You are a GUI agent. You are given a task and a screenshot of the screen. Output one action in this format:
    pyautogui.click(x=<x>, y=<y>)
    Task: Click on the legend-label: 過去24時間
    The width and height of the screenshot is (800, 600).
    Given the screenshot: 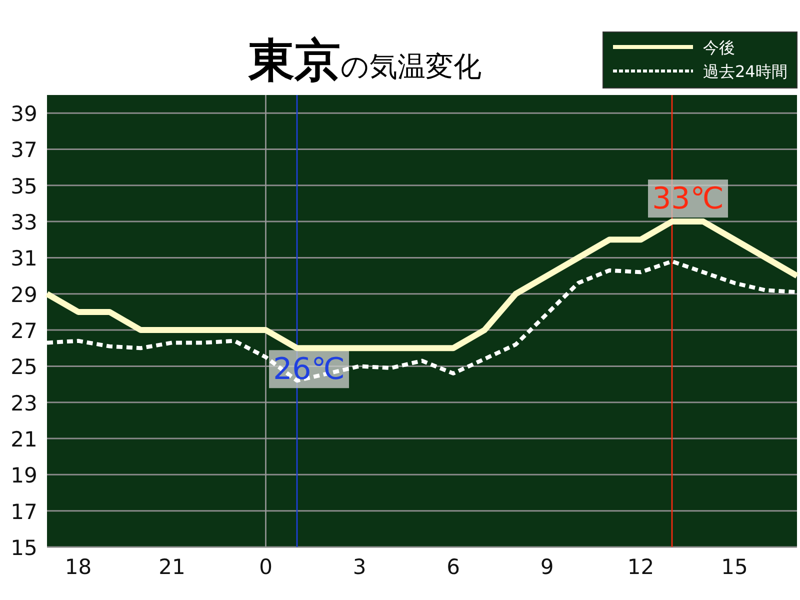 What is the action you would take?
    pyautogui.click(x=745, y=71)
    